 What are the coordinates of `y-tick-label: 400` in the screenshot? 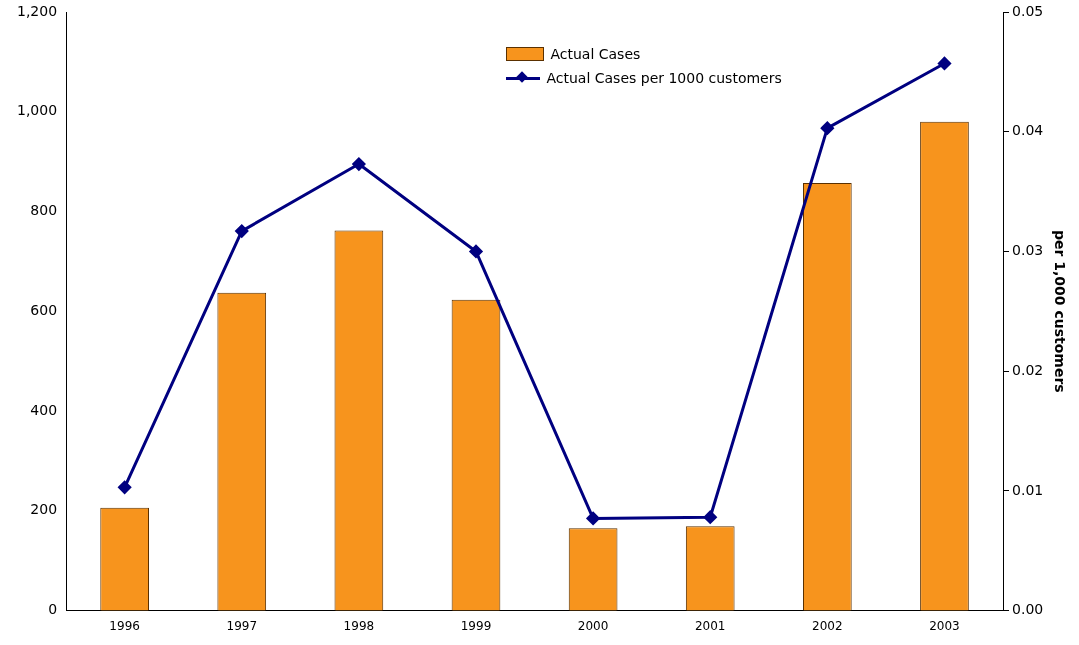 It's located at (44, 409).